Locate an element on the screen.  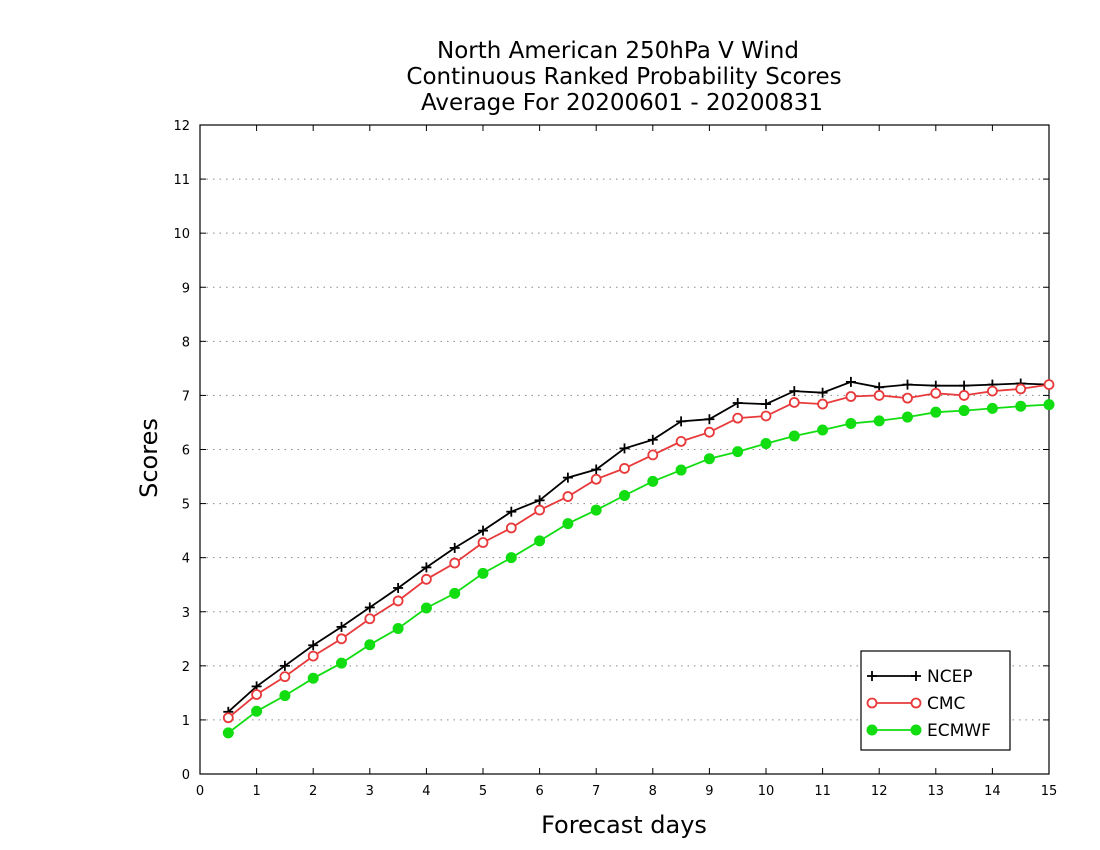
x-tick-label: 4 is located at coordinates (426, 791).